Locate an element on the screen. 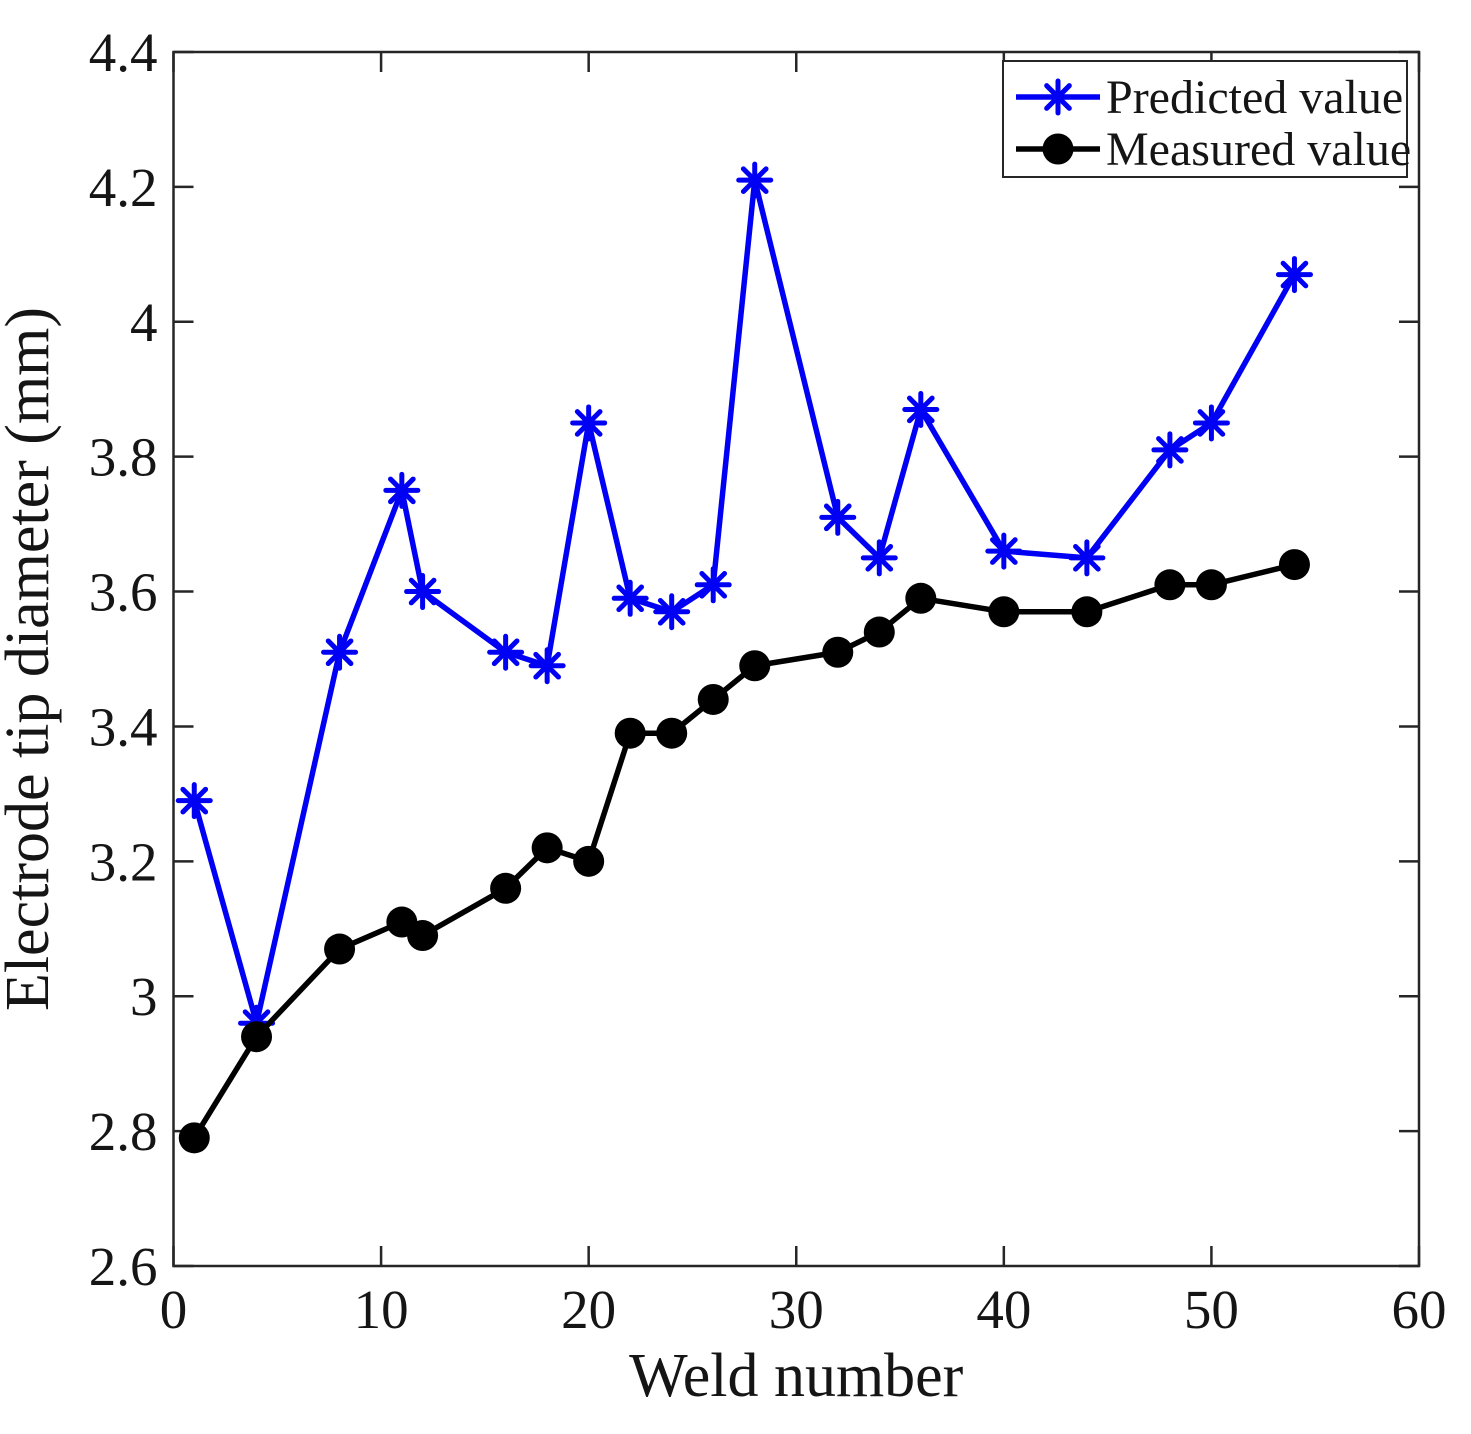 Image resolution: width=1471 pixels, height=1434 pixels. y-tick-label: 4 is located at coordinates (144, 322).